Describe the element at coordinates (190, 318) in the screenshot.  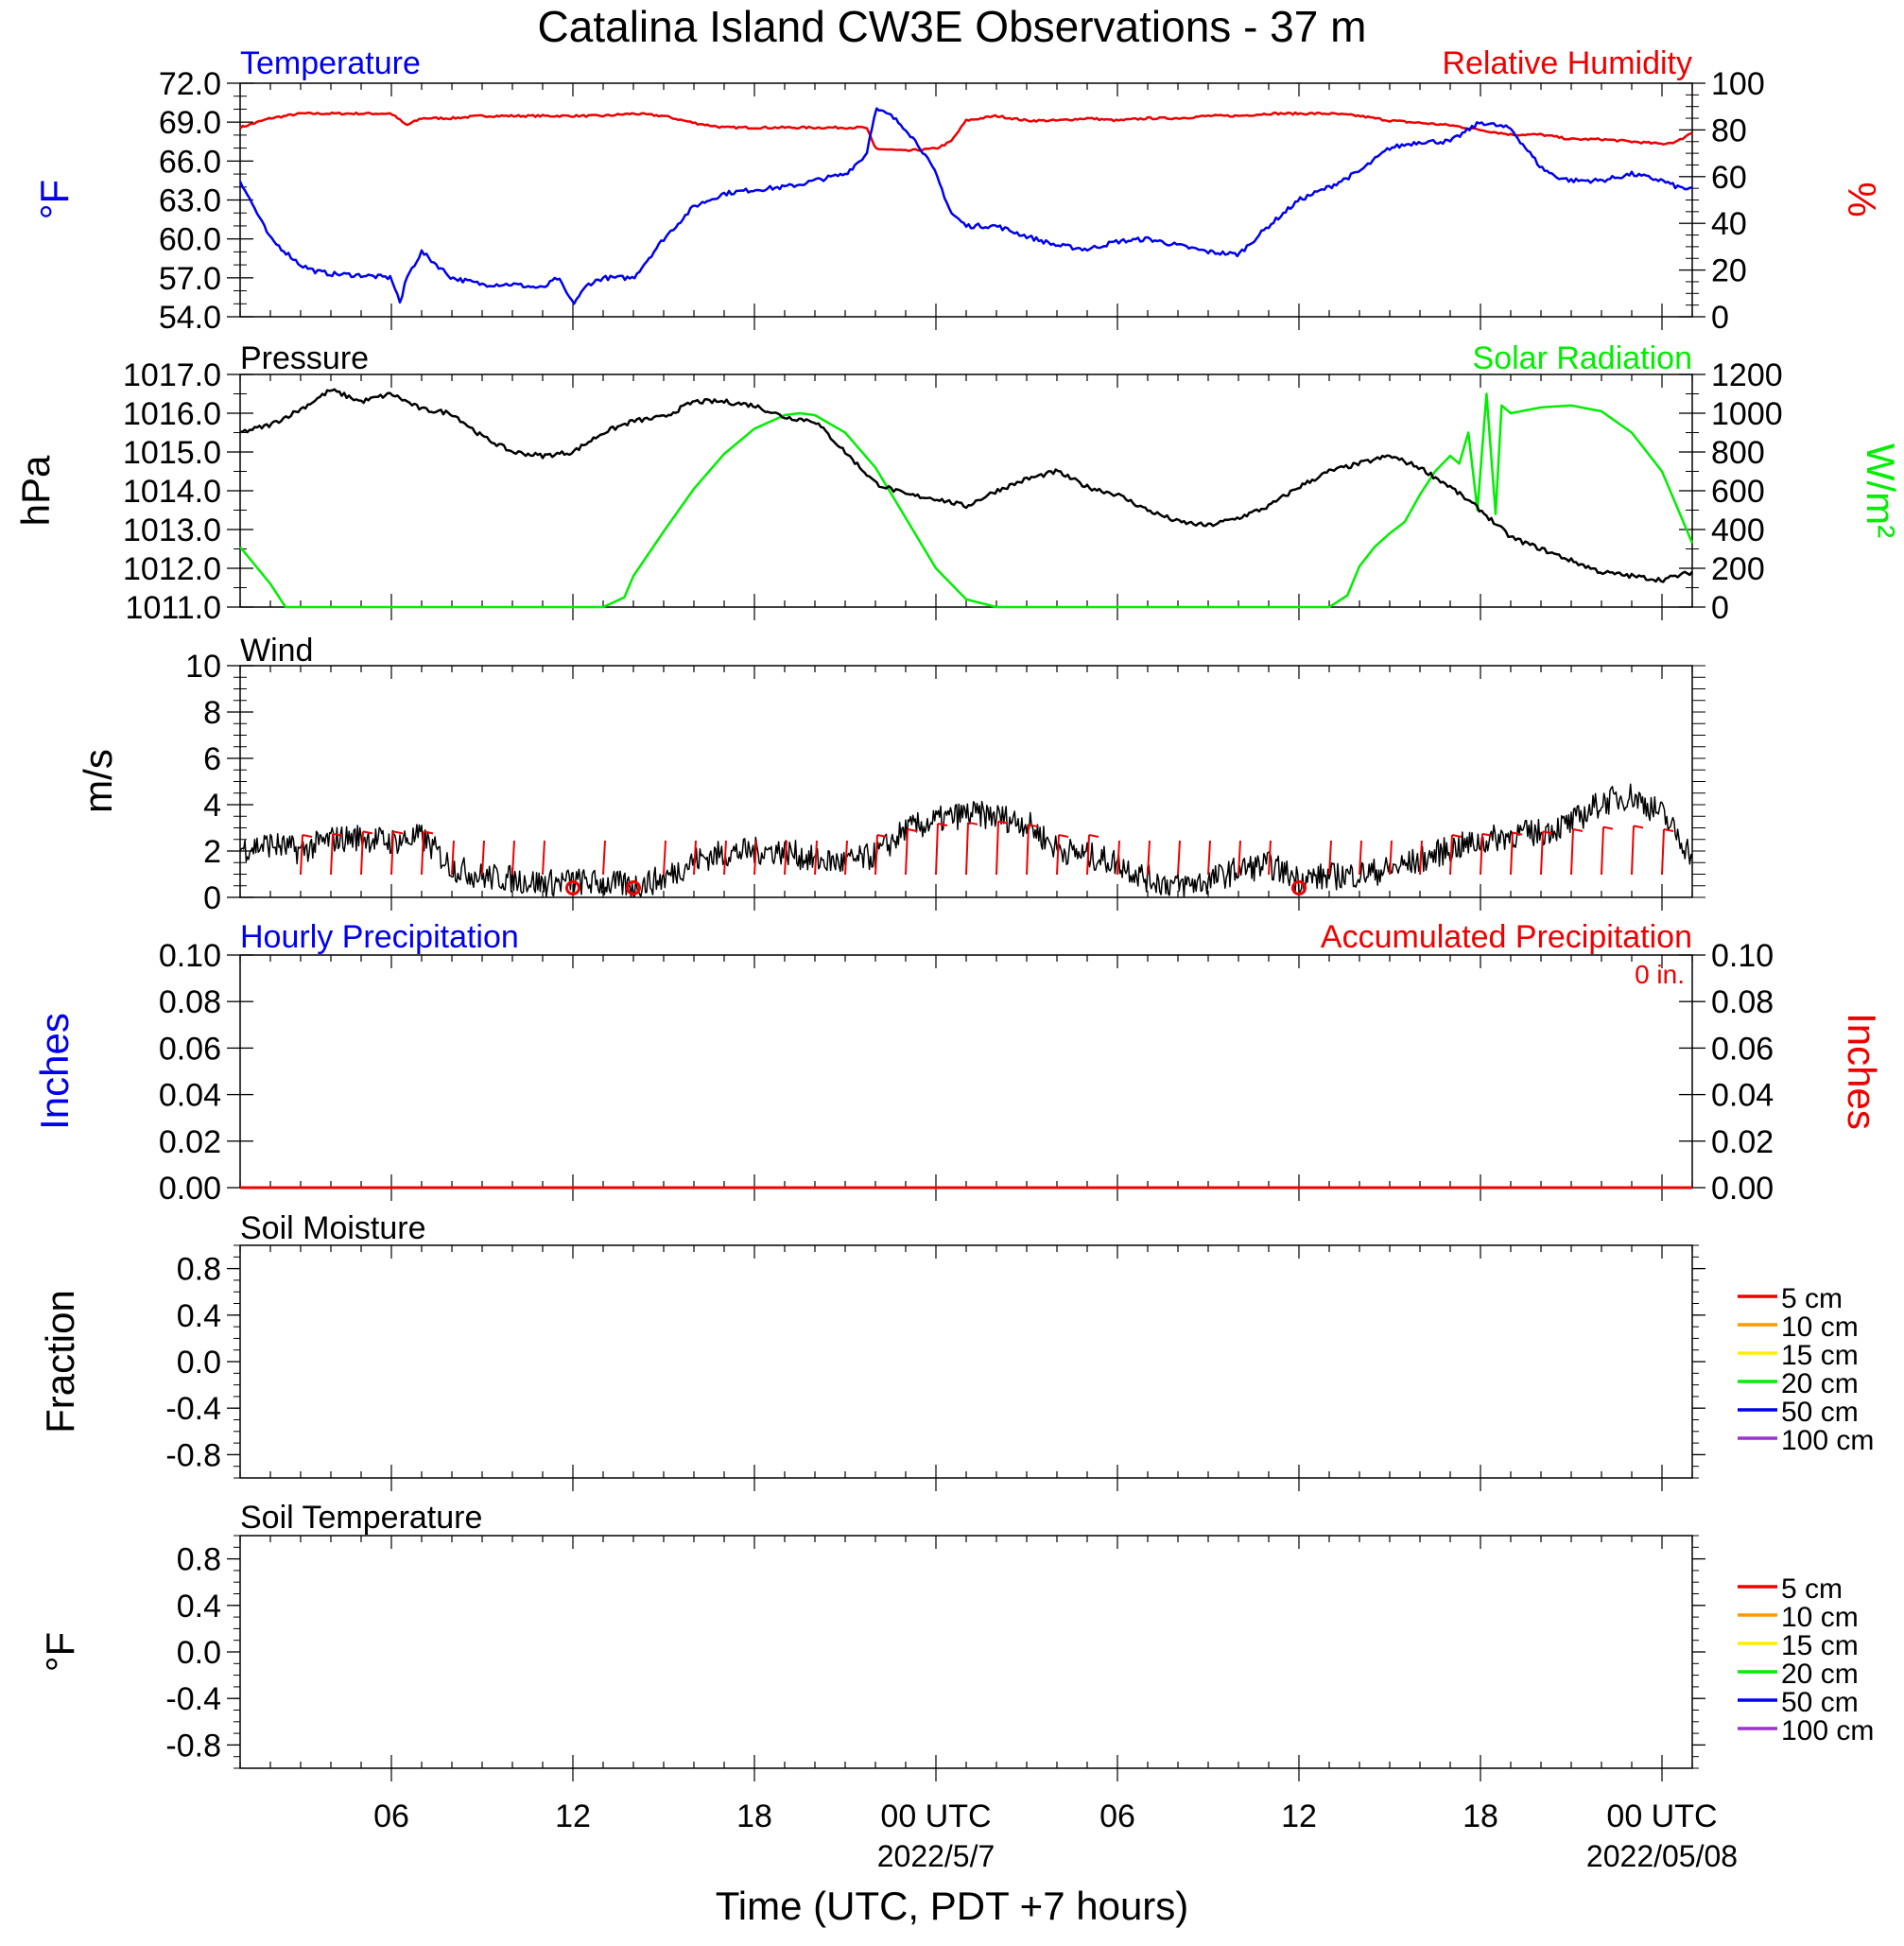
I see `temp-y-label: 54.0` at that location.